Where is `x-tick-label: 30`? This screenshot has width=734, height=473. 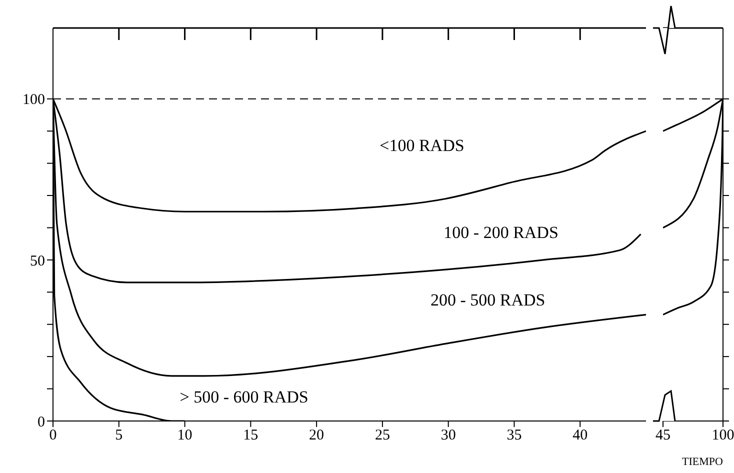 x-tick-label: 30 is located at coordinates (448, 436).